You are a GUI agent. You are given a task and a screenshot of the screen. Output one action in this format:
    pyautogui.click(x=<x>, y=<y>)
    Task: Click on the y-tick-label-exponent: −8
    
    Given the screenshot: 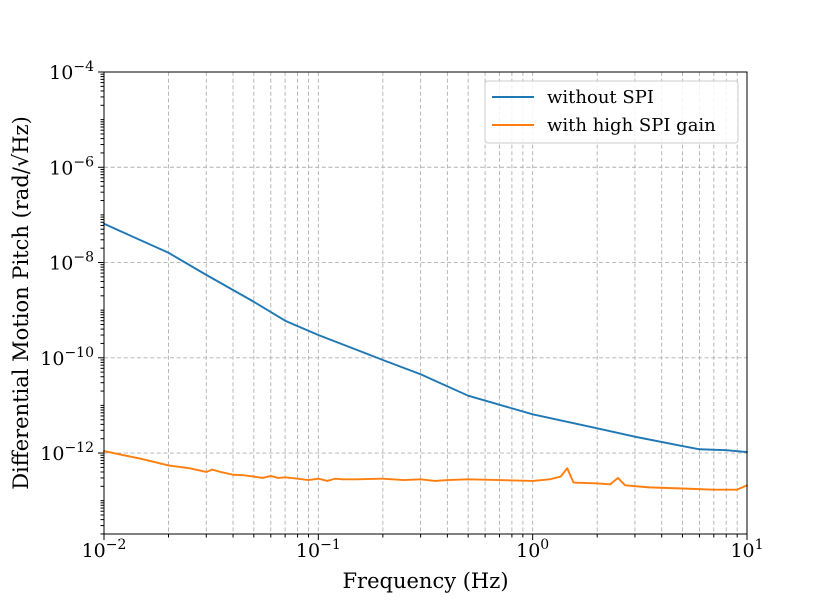 What is the action you would take?
    pyautogui.click(x=83, y=258)
    